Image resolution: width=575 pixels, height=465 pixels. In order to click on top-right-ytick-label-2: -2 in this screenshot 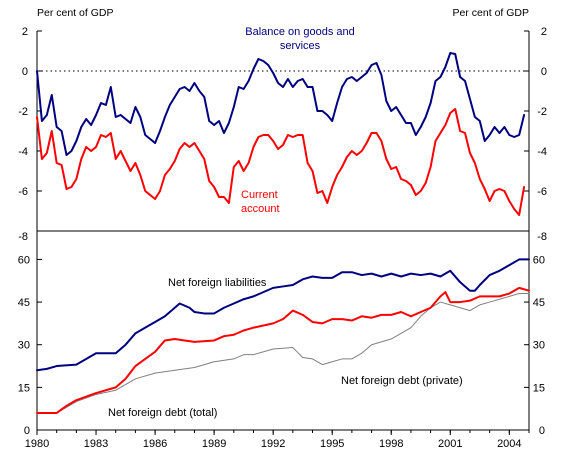, I will do `click(542, 112)`.